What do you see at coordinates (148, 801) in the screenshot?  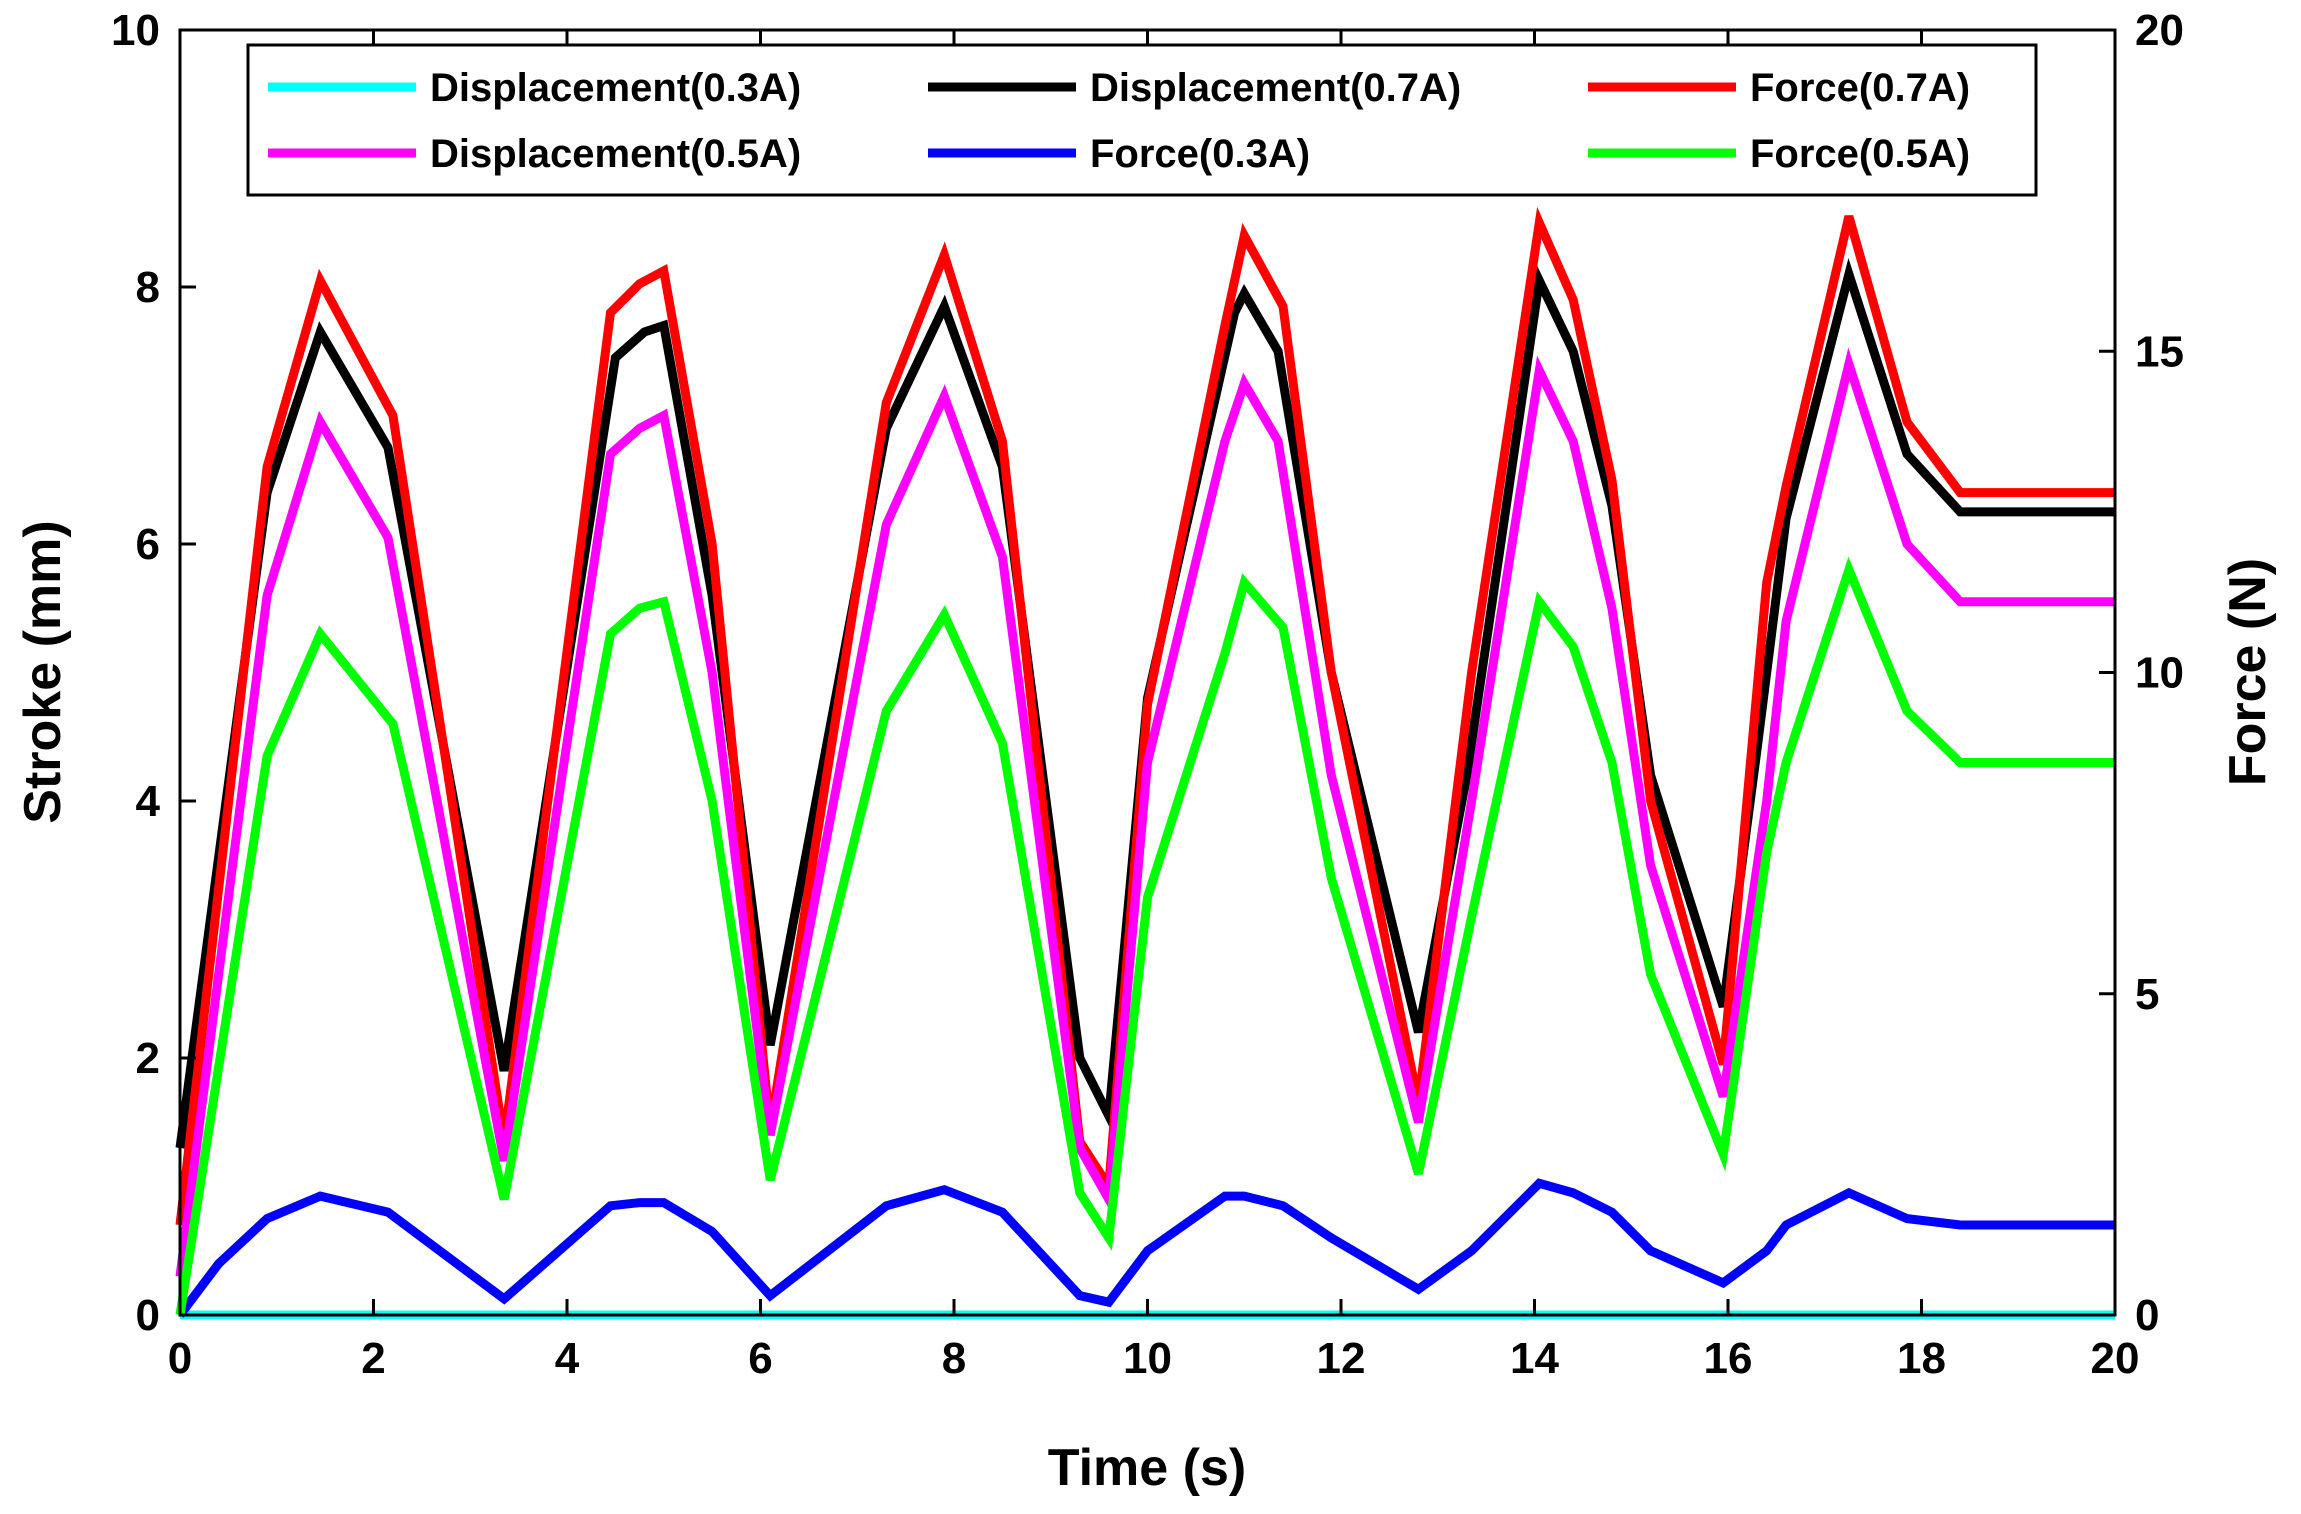 I see `y-left-tick-label: 4` at bounding box center [148, 801].